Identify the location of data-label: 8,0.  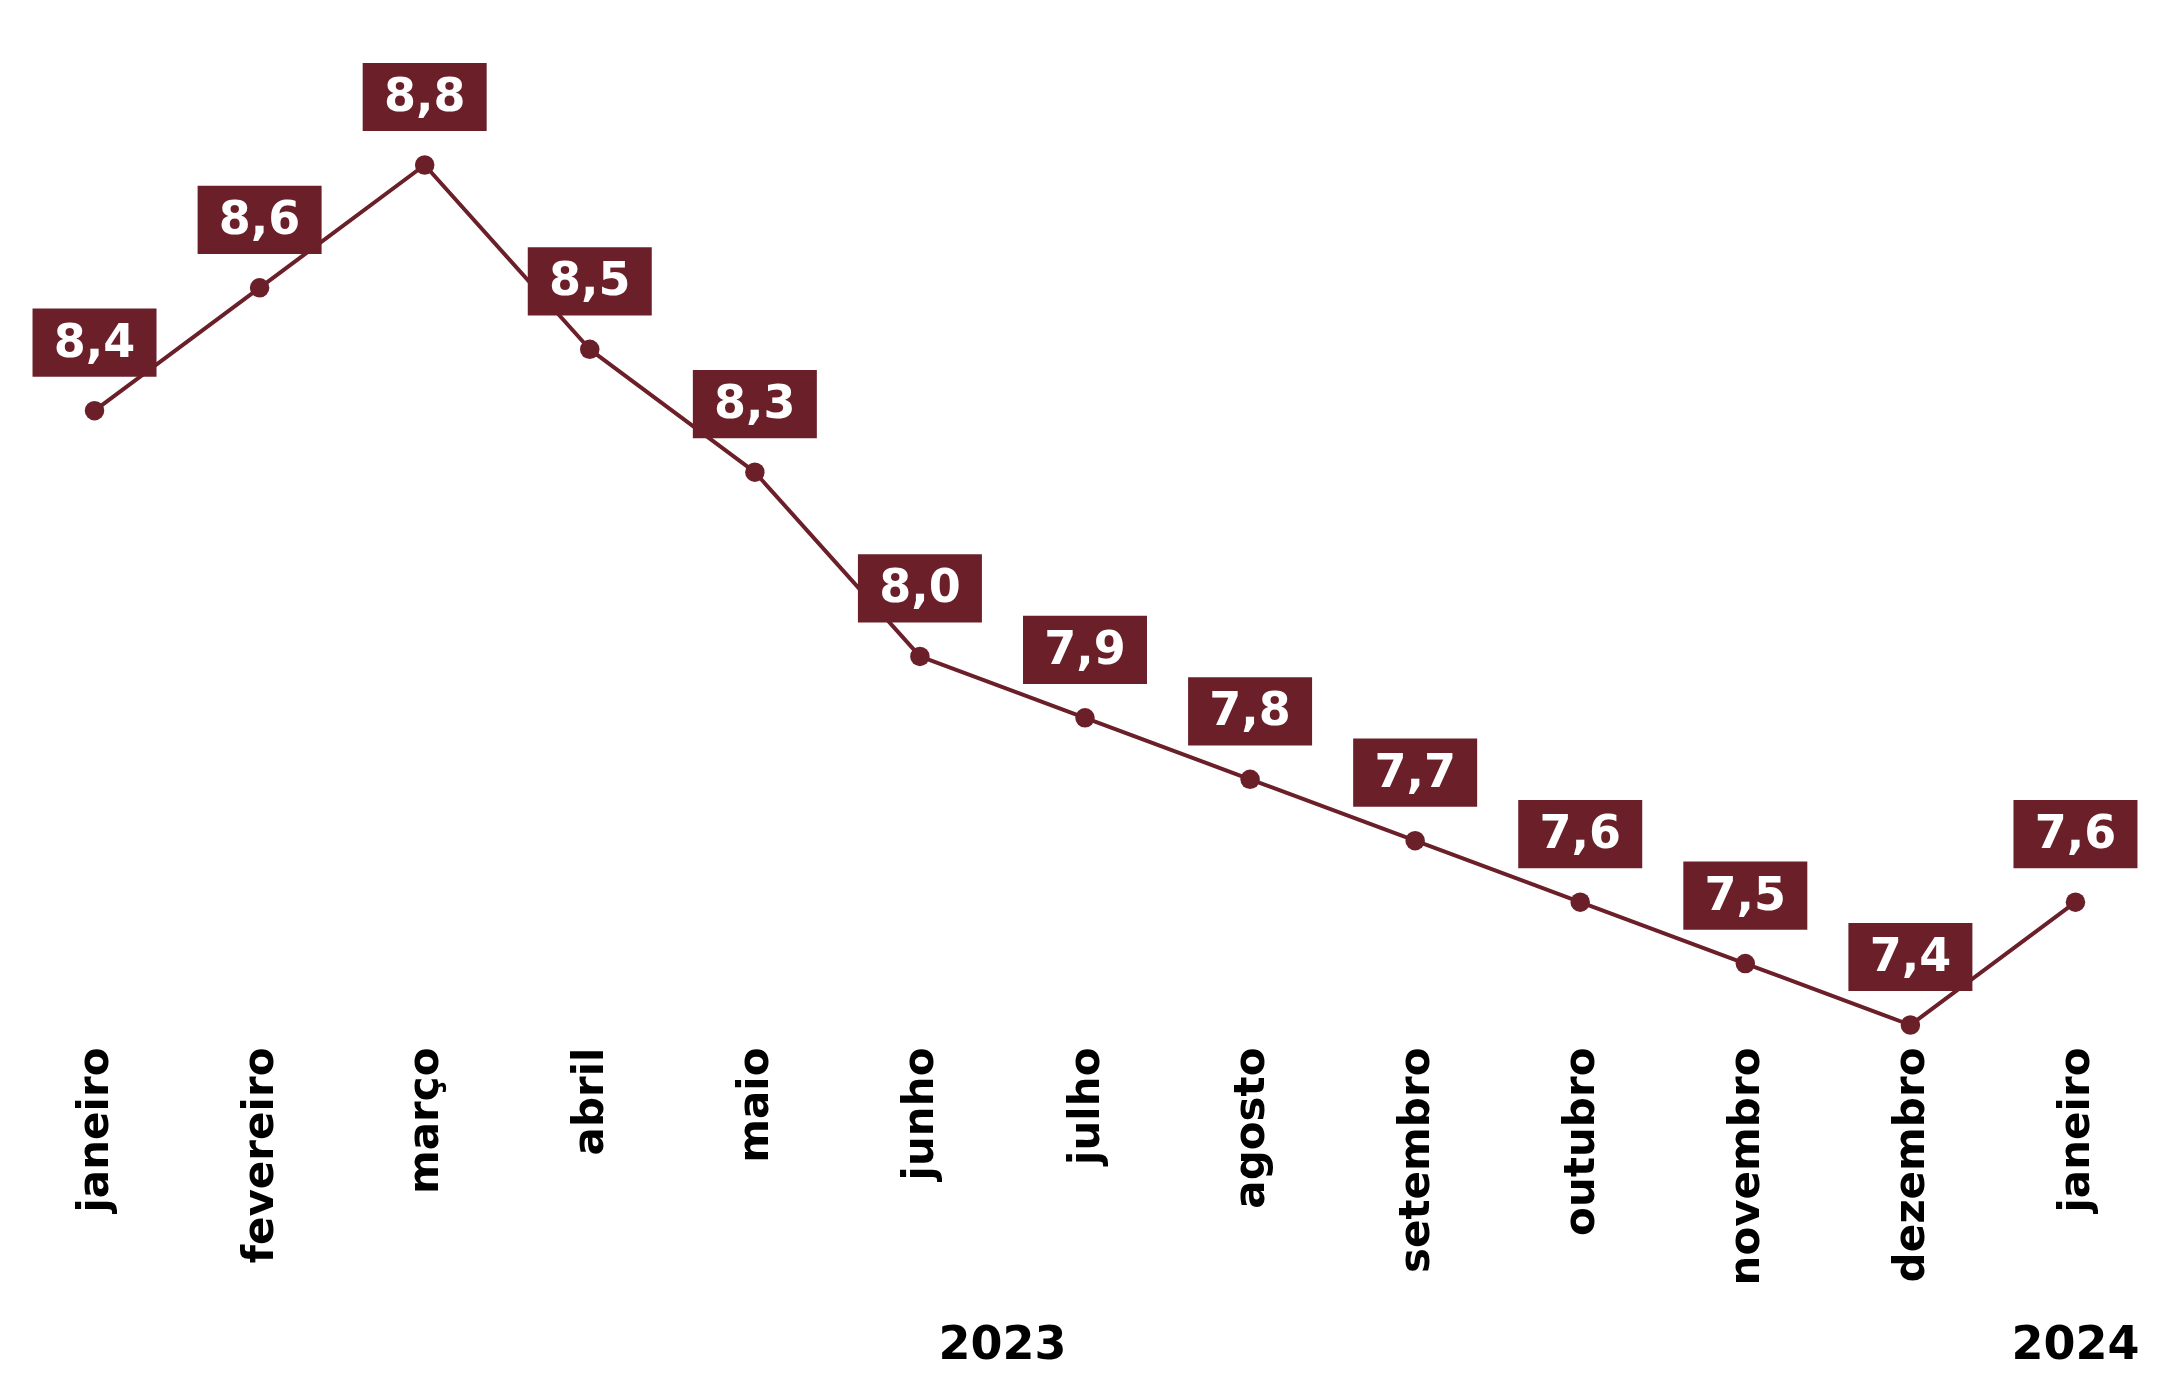
(920, 586).